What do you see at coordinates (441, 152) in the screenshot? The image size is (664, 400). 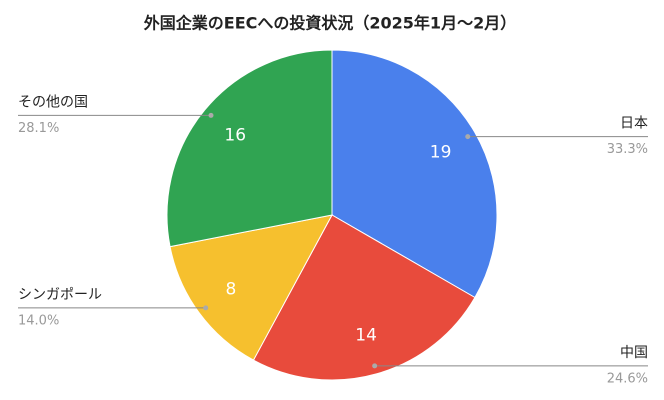 I see `data-label: 19` at bounding box center [441, 152].